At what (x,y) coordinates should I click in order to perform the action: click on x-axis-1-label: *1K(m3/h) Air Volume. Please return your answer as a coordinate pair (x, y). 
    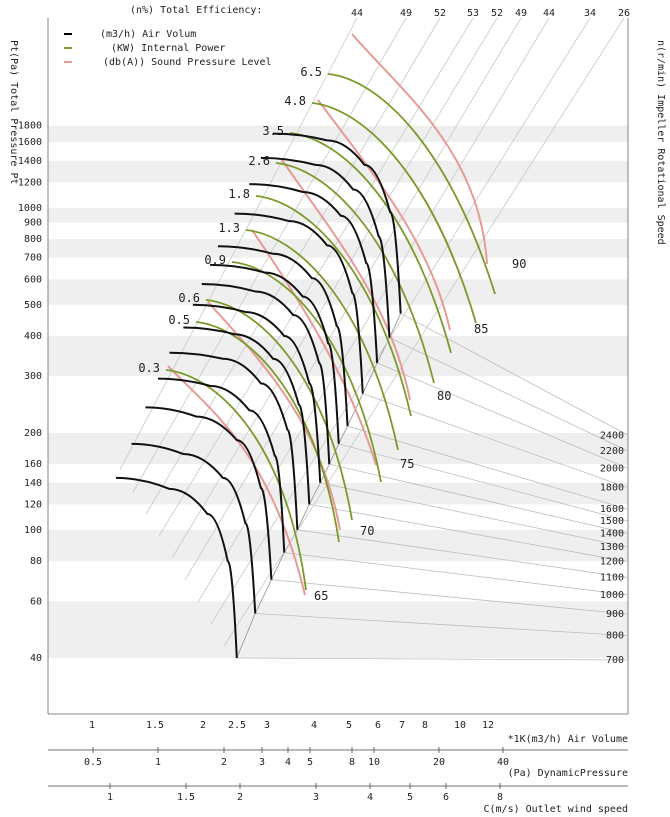
    Looking at the image, I should click on (568, 739).